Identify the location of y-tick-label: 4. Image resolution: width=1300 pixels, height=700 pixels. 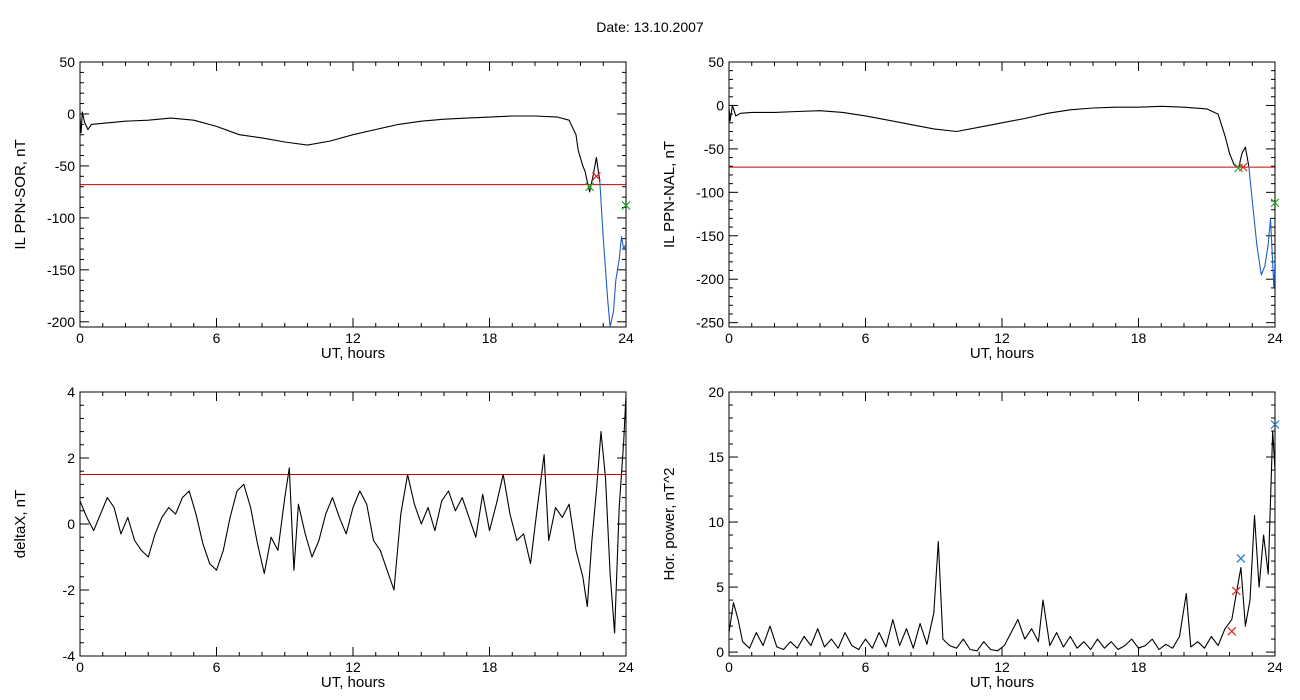
(71, 392).